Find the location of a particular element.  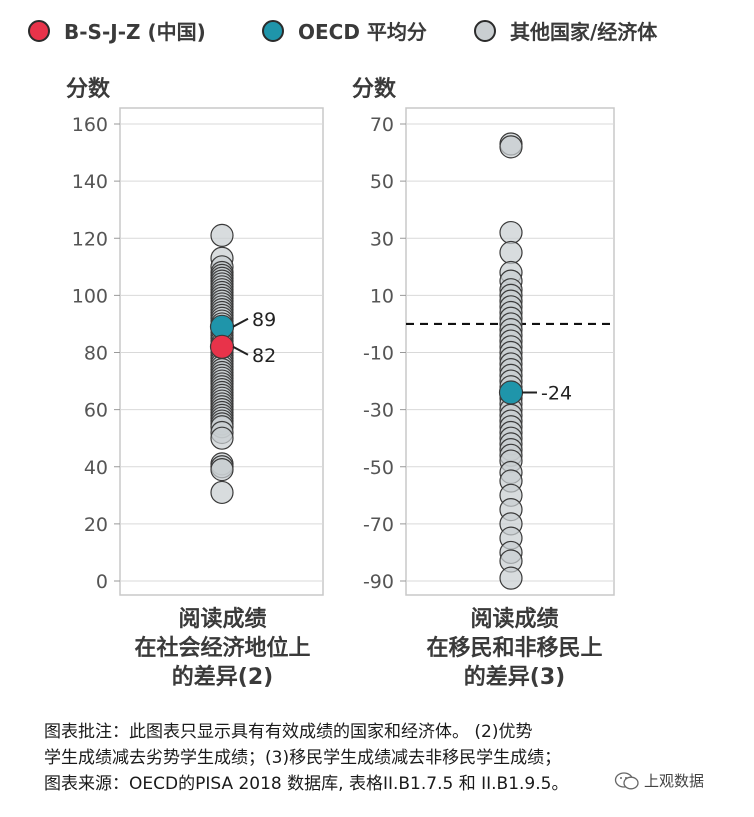

y-axis-label-ses: 分数 is located at coordinates (88, 89).